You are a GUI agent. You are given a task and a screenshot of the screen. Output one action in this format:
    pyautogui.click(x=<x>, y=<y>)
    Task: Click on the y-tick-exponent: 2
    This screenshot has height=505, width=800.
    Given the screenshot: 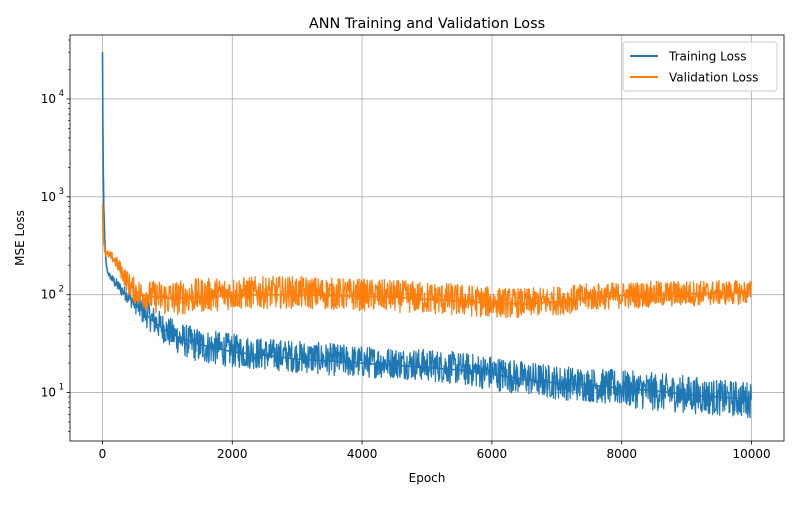 What is the action you would take?
    pyautogui.click(x=61, y=290)
    